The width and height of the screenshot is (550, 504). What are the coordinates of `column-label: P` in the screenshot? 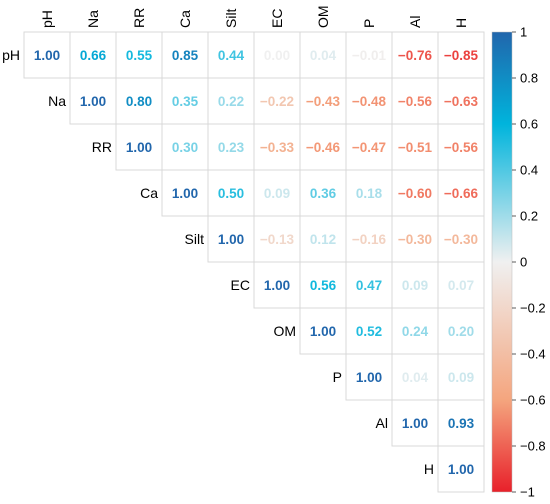 It's located at (369, 23).